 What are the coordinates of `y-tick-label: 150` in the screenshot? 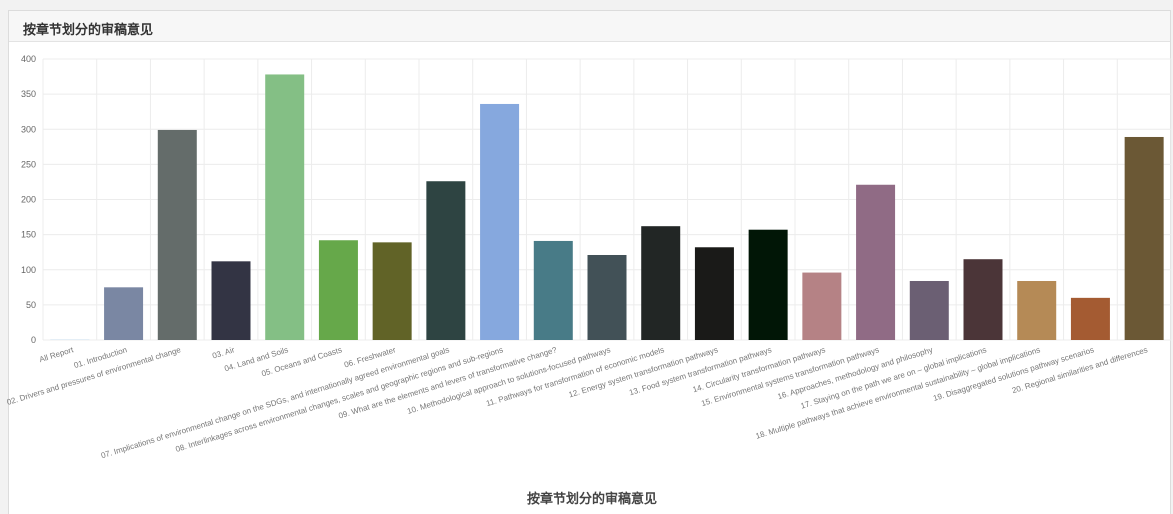 It's located at (28, 235).